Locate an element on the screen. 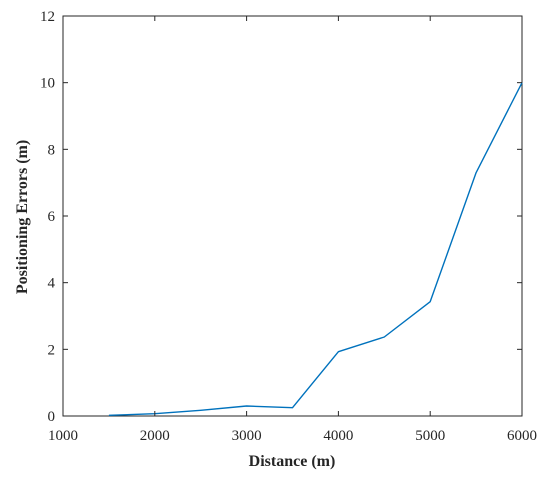 Image resolution: width=550 pixels, height=477 pixels. x-axis-label: Distance (m) is located at coordinates (292, 461).